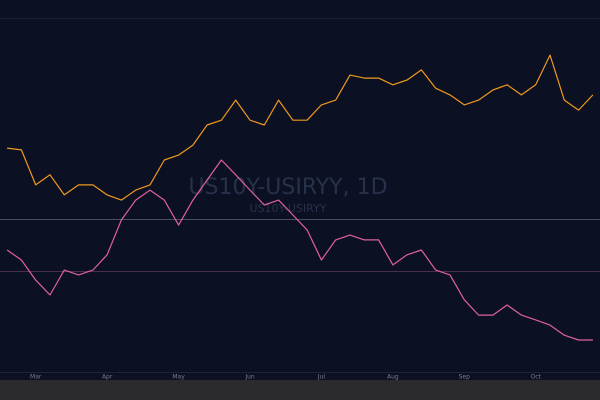 This screenshot has height=400, width=600. I want to click on bottom-bar, so click(300, 390).